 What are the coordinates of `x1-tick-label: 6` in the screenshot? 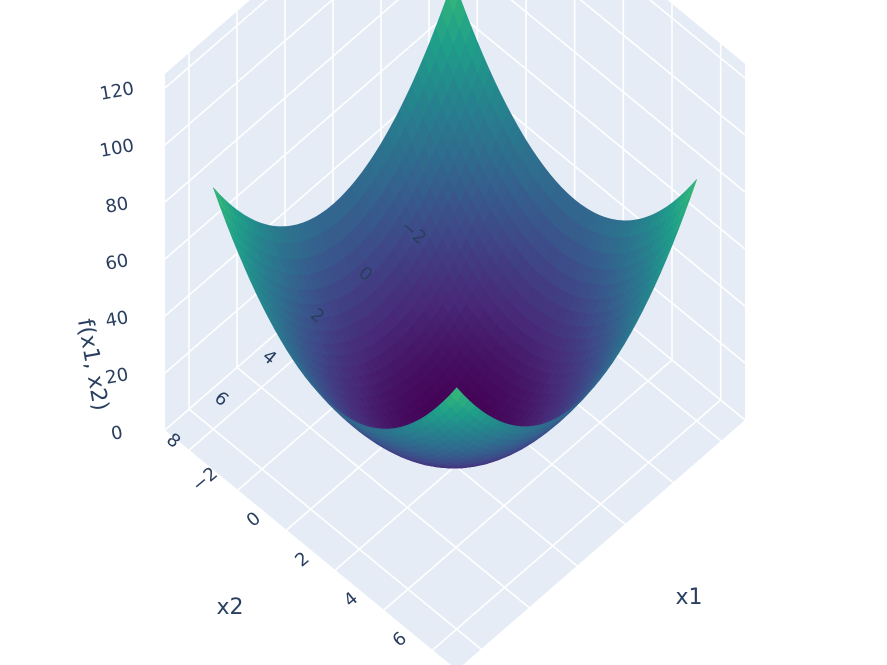 It's located at (400, 639).